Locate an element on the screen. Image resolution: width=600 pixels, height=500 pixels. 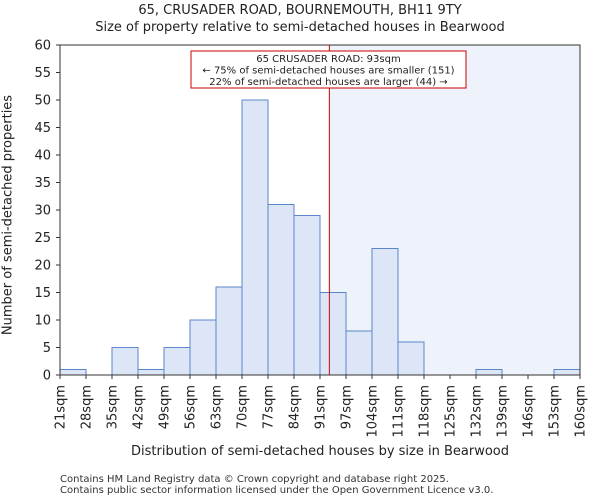
x-tick-label: 28sqm is located at coordinates (87, 407).